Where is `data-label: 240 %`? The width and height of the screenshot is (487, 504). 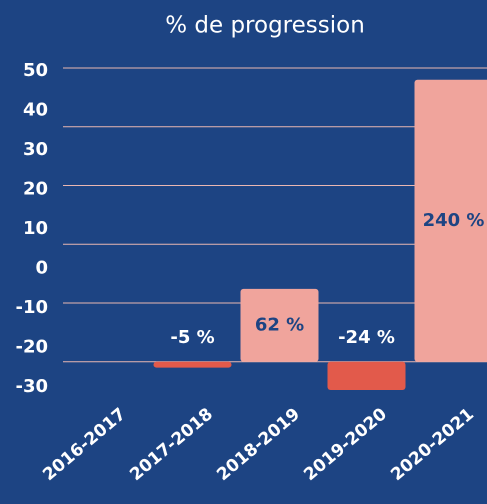 data-label: 240 % is located at coordinates (454, 220).